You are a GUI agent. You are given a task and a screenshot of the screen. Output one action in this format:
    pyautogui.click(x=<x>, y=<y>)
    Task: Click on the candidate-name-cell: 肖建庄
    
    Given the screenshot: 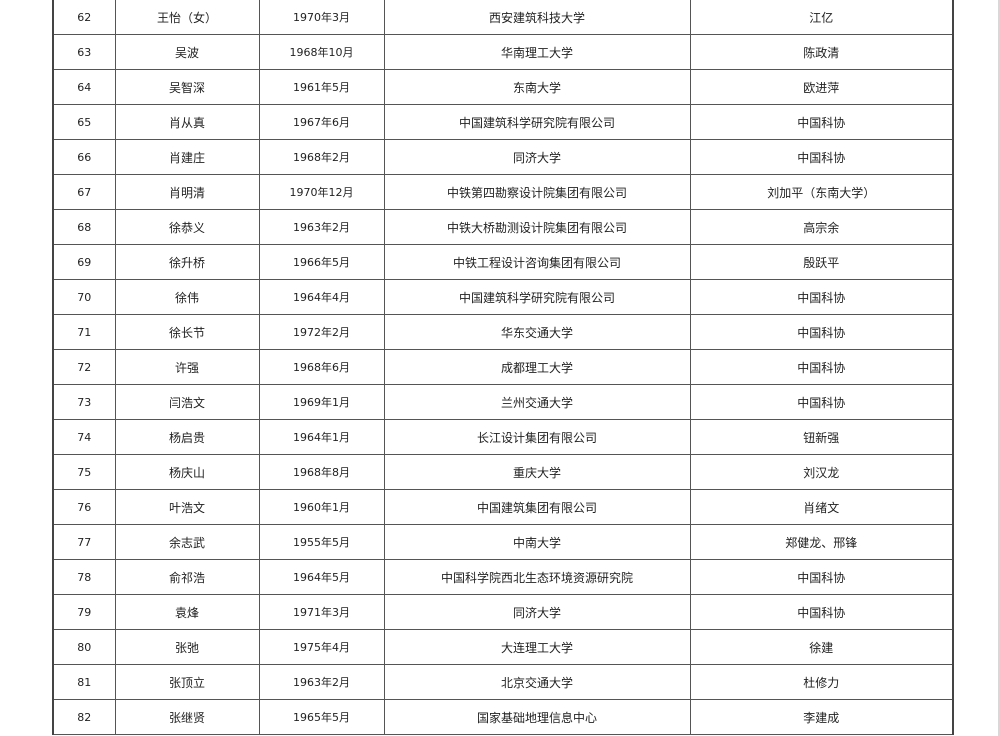 What is the action you would take?
    pyautogui.click(x=187, y=157)
    